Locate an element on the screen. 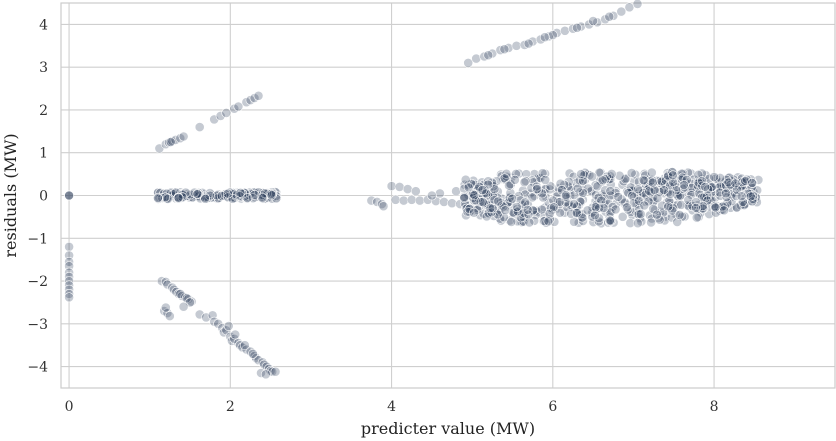  y-tick-label: 1 is located at coordinates (43, 154).